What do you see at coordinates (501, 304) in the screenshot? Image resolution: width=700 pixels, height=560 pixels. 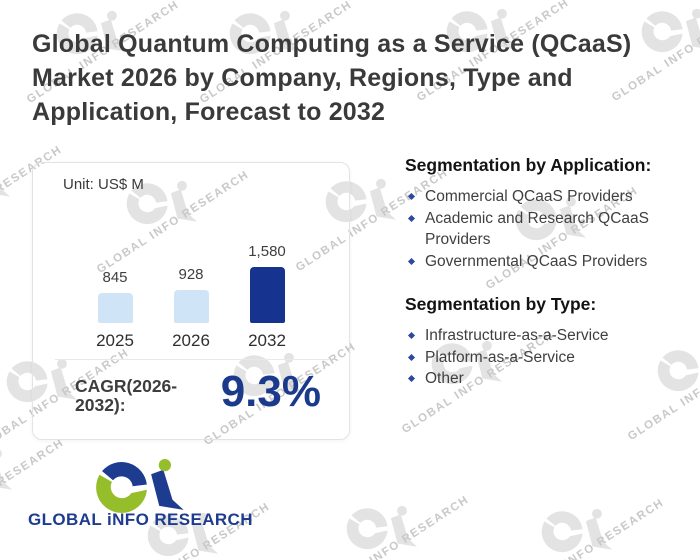 I see `segmentation-type-heading: Segmentation by Type:` at bounding box center [501, 304].